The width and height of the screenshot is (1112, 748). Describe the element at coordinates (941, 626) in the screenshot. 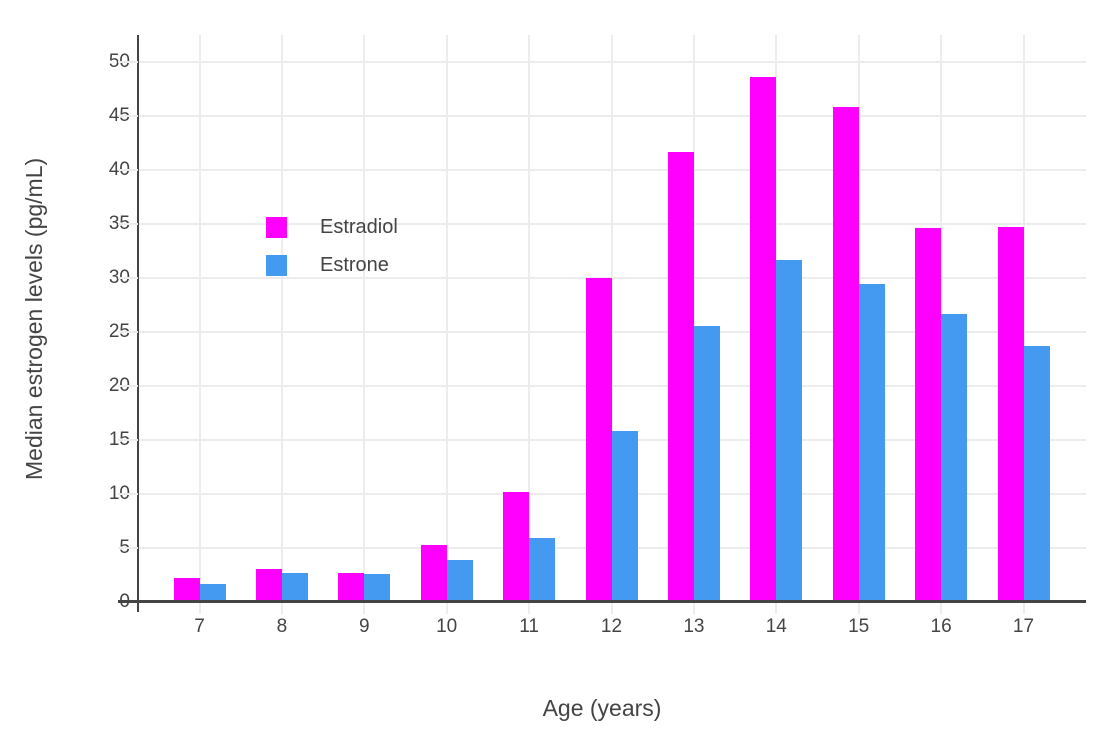

I see `x-tick-label-16: 16` at that location.